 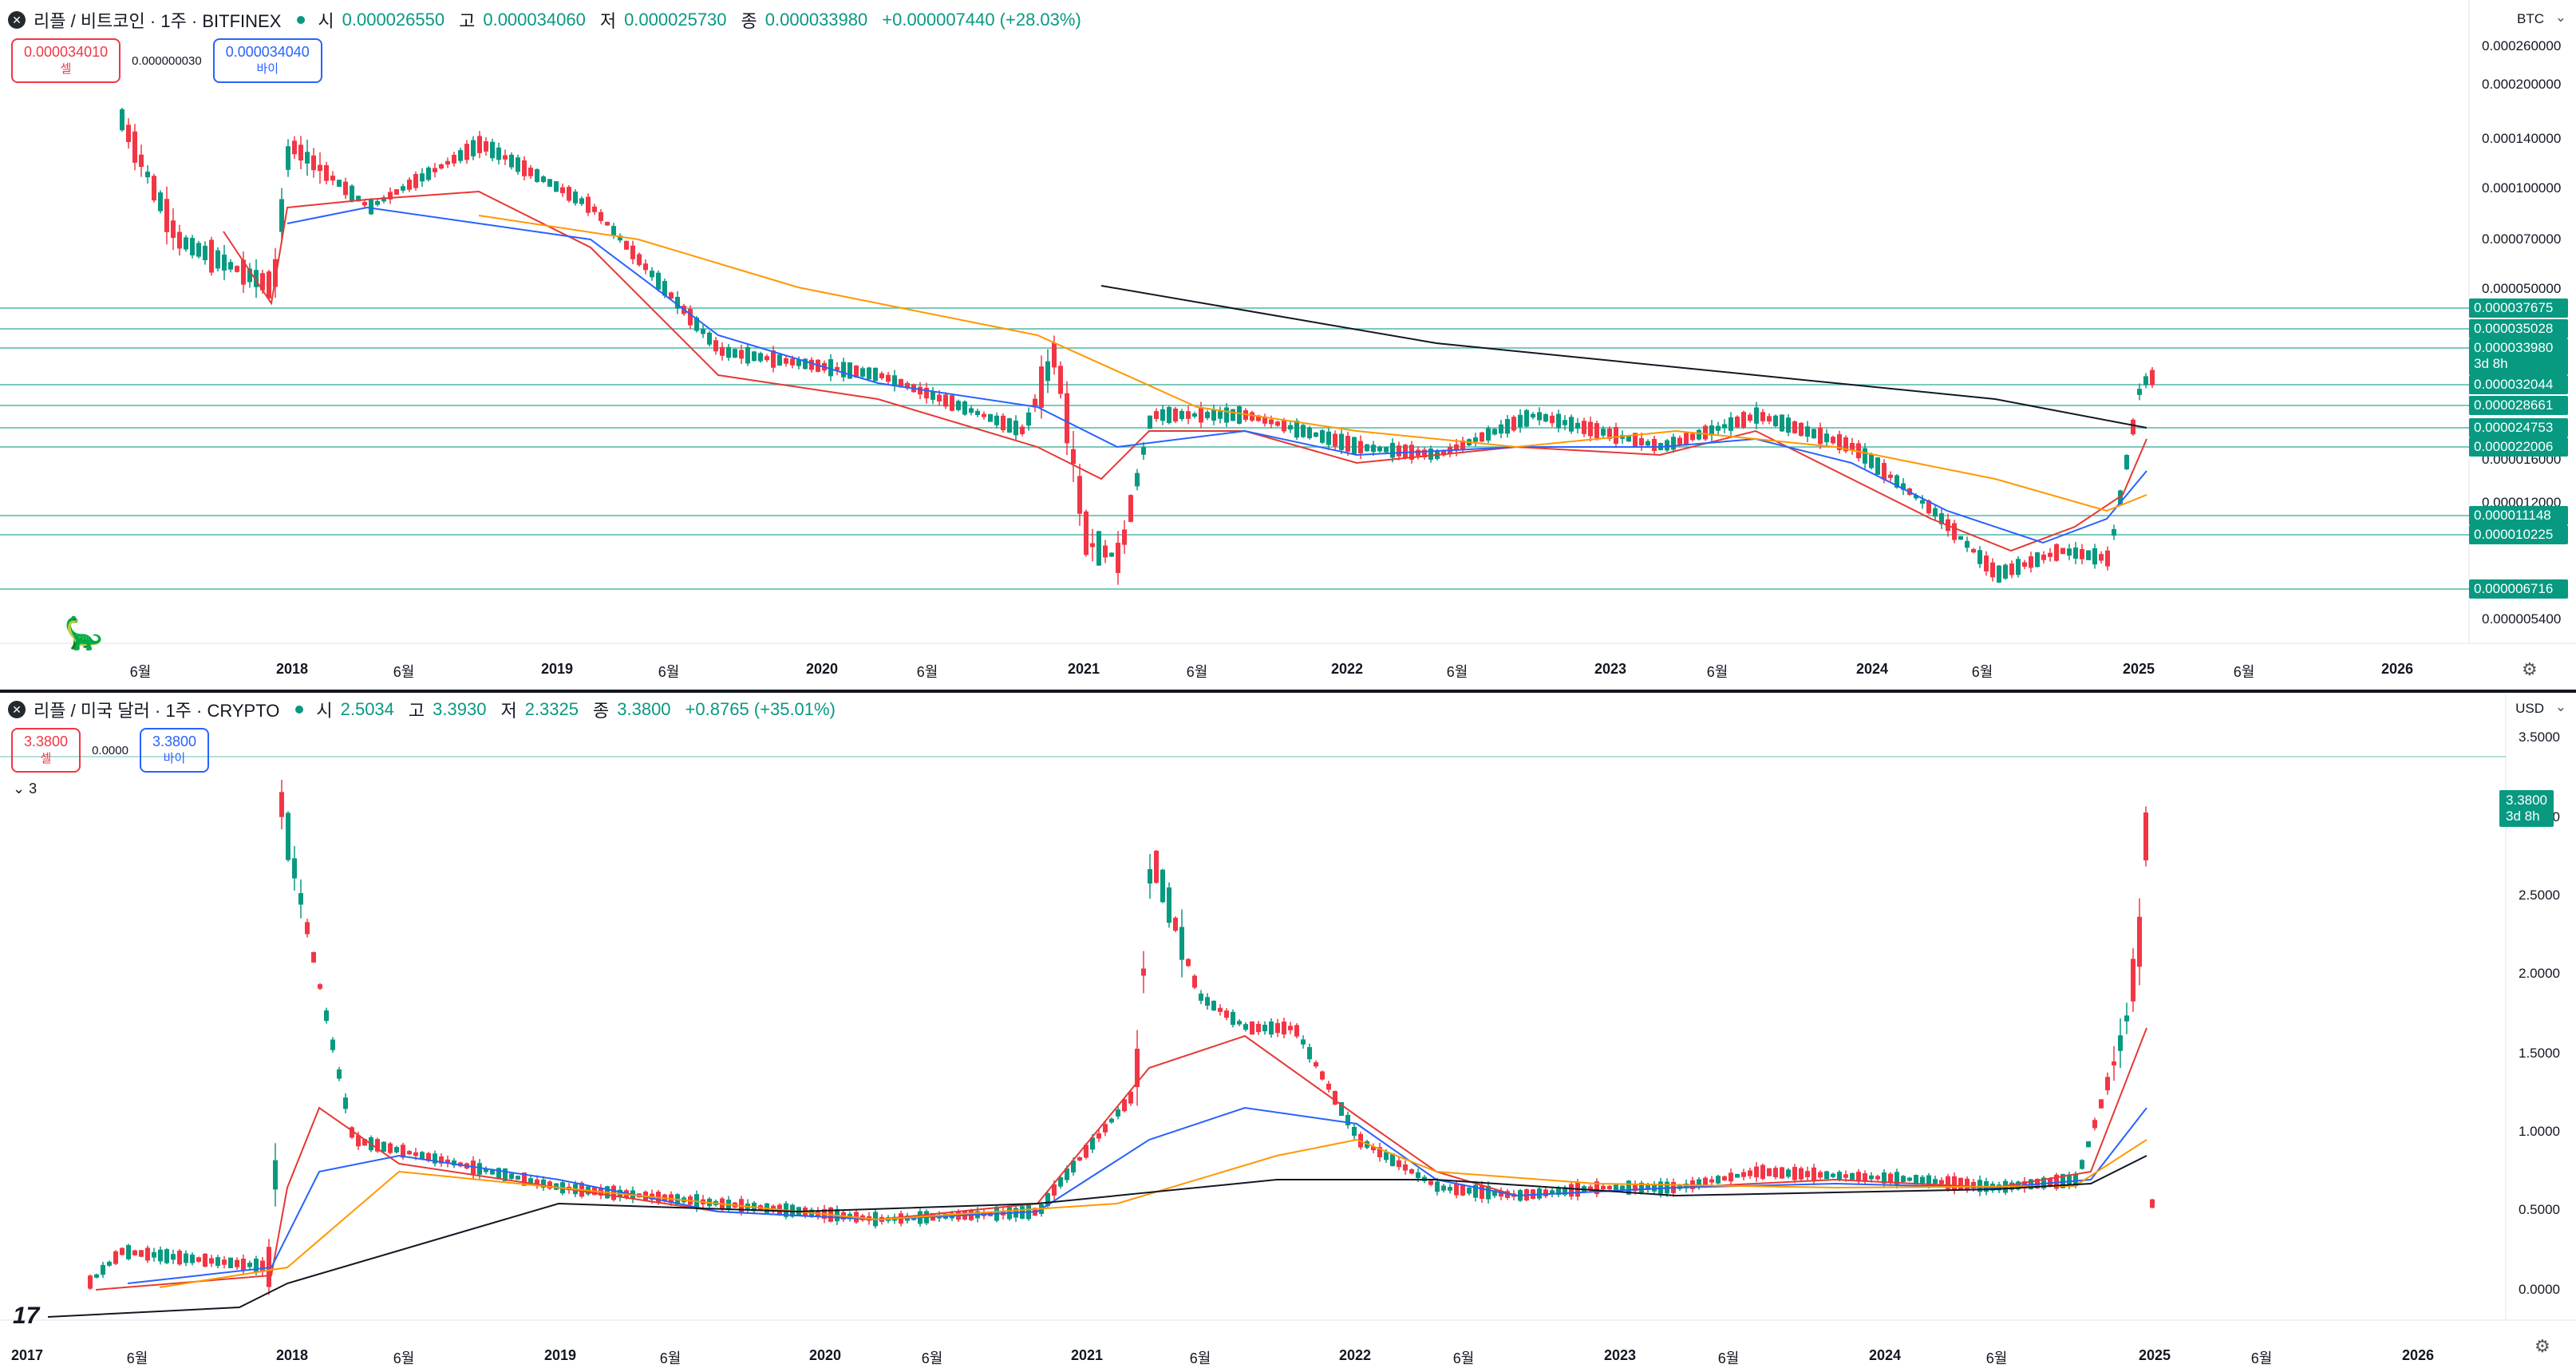 What do you see at coordinates (157, 711) in the screenshot?
I see `symbol-title: 리플 / 미국 달러 · 1주 · CRYPTO` at bounding box center [157, 711].